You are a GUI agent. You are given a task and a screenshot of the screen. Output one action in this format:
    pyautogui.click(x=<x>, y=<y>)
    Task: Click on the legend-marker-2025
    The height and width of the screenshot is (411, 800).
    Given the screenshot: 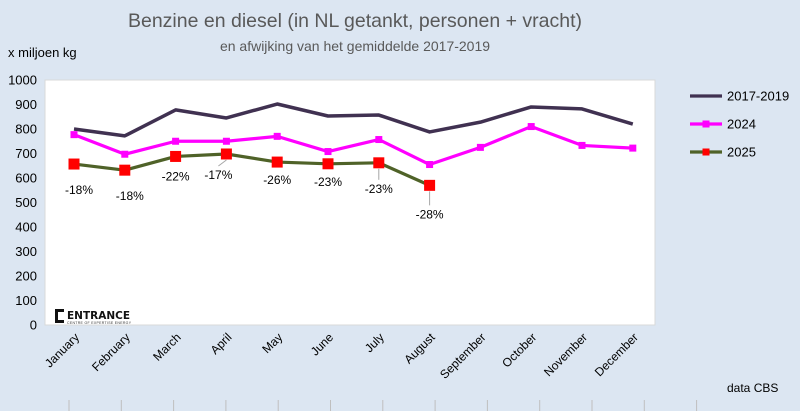 What is the action you would take?
    pyautogui.click(x=706, y=152)
    